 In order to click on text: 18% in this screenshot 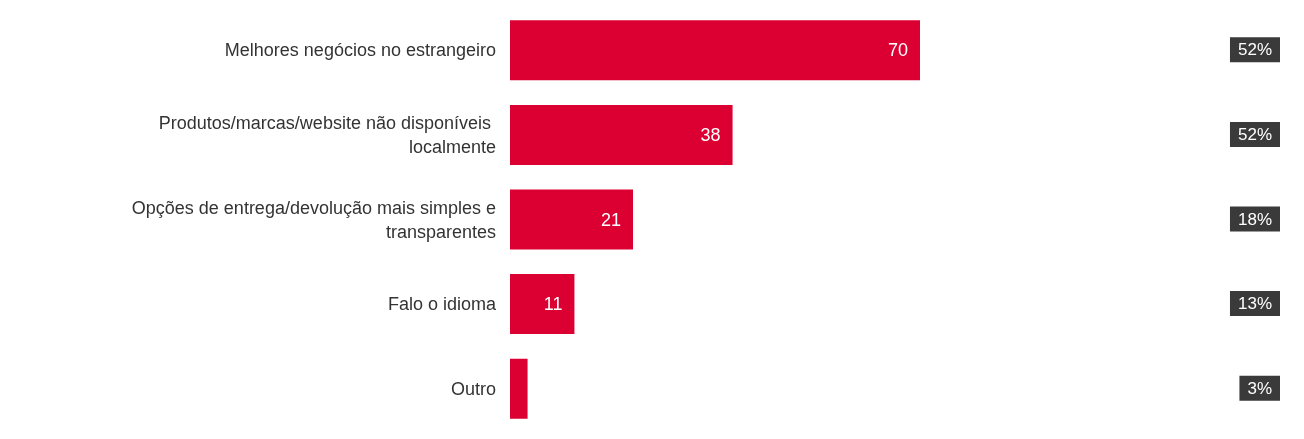, I will do `click(1255, 219)`.